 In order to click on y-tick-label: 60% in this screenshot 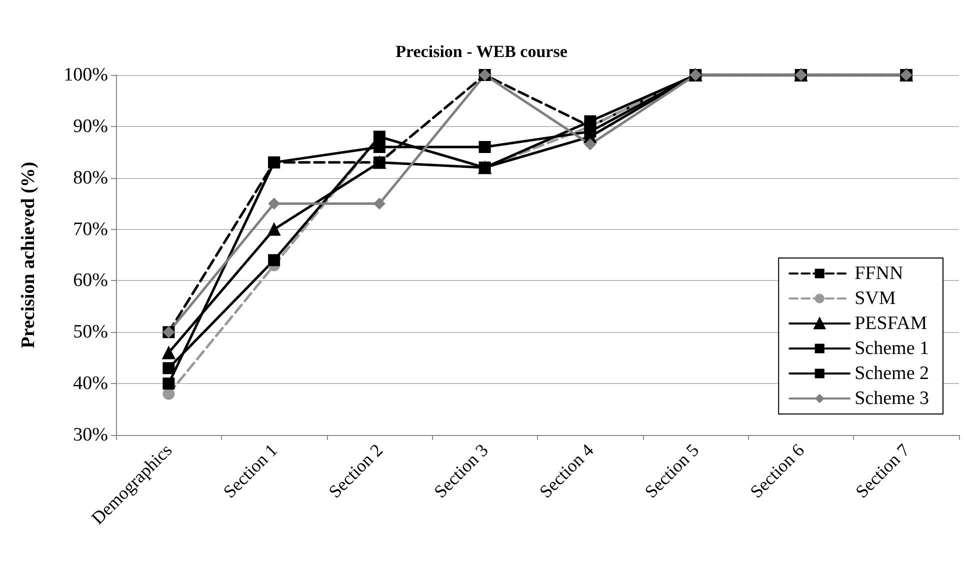, I will do `click(90, 281)`.